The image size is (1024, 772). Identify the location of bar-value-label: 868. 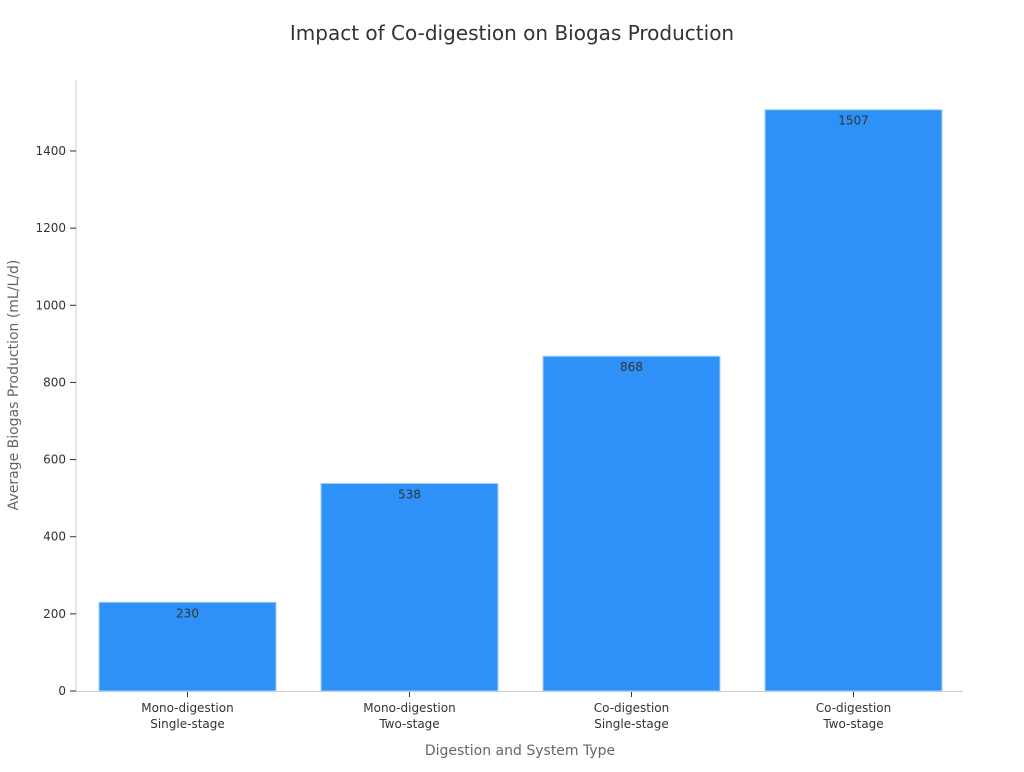
(631, 367).